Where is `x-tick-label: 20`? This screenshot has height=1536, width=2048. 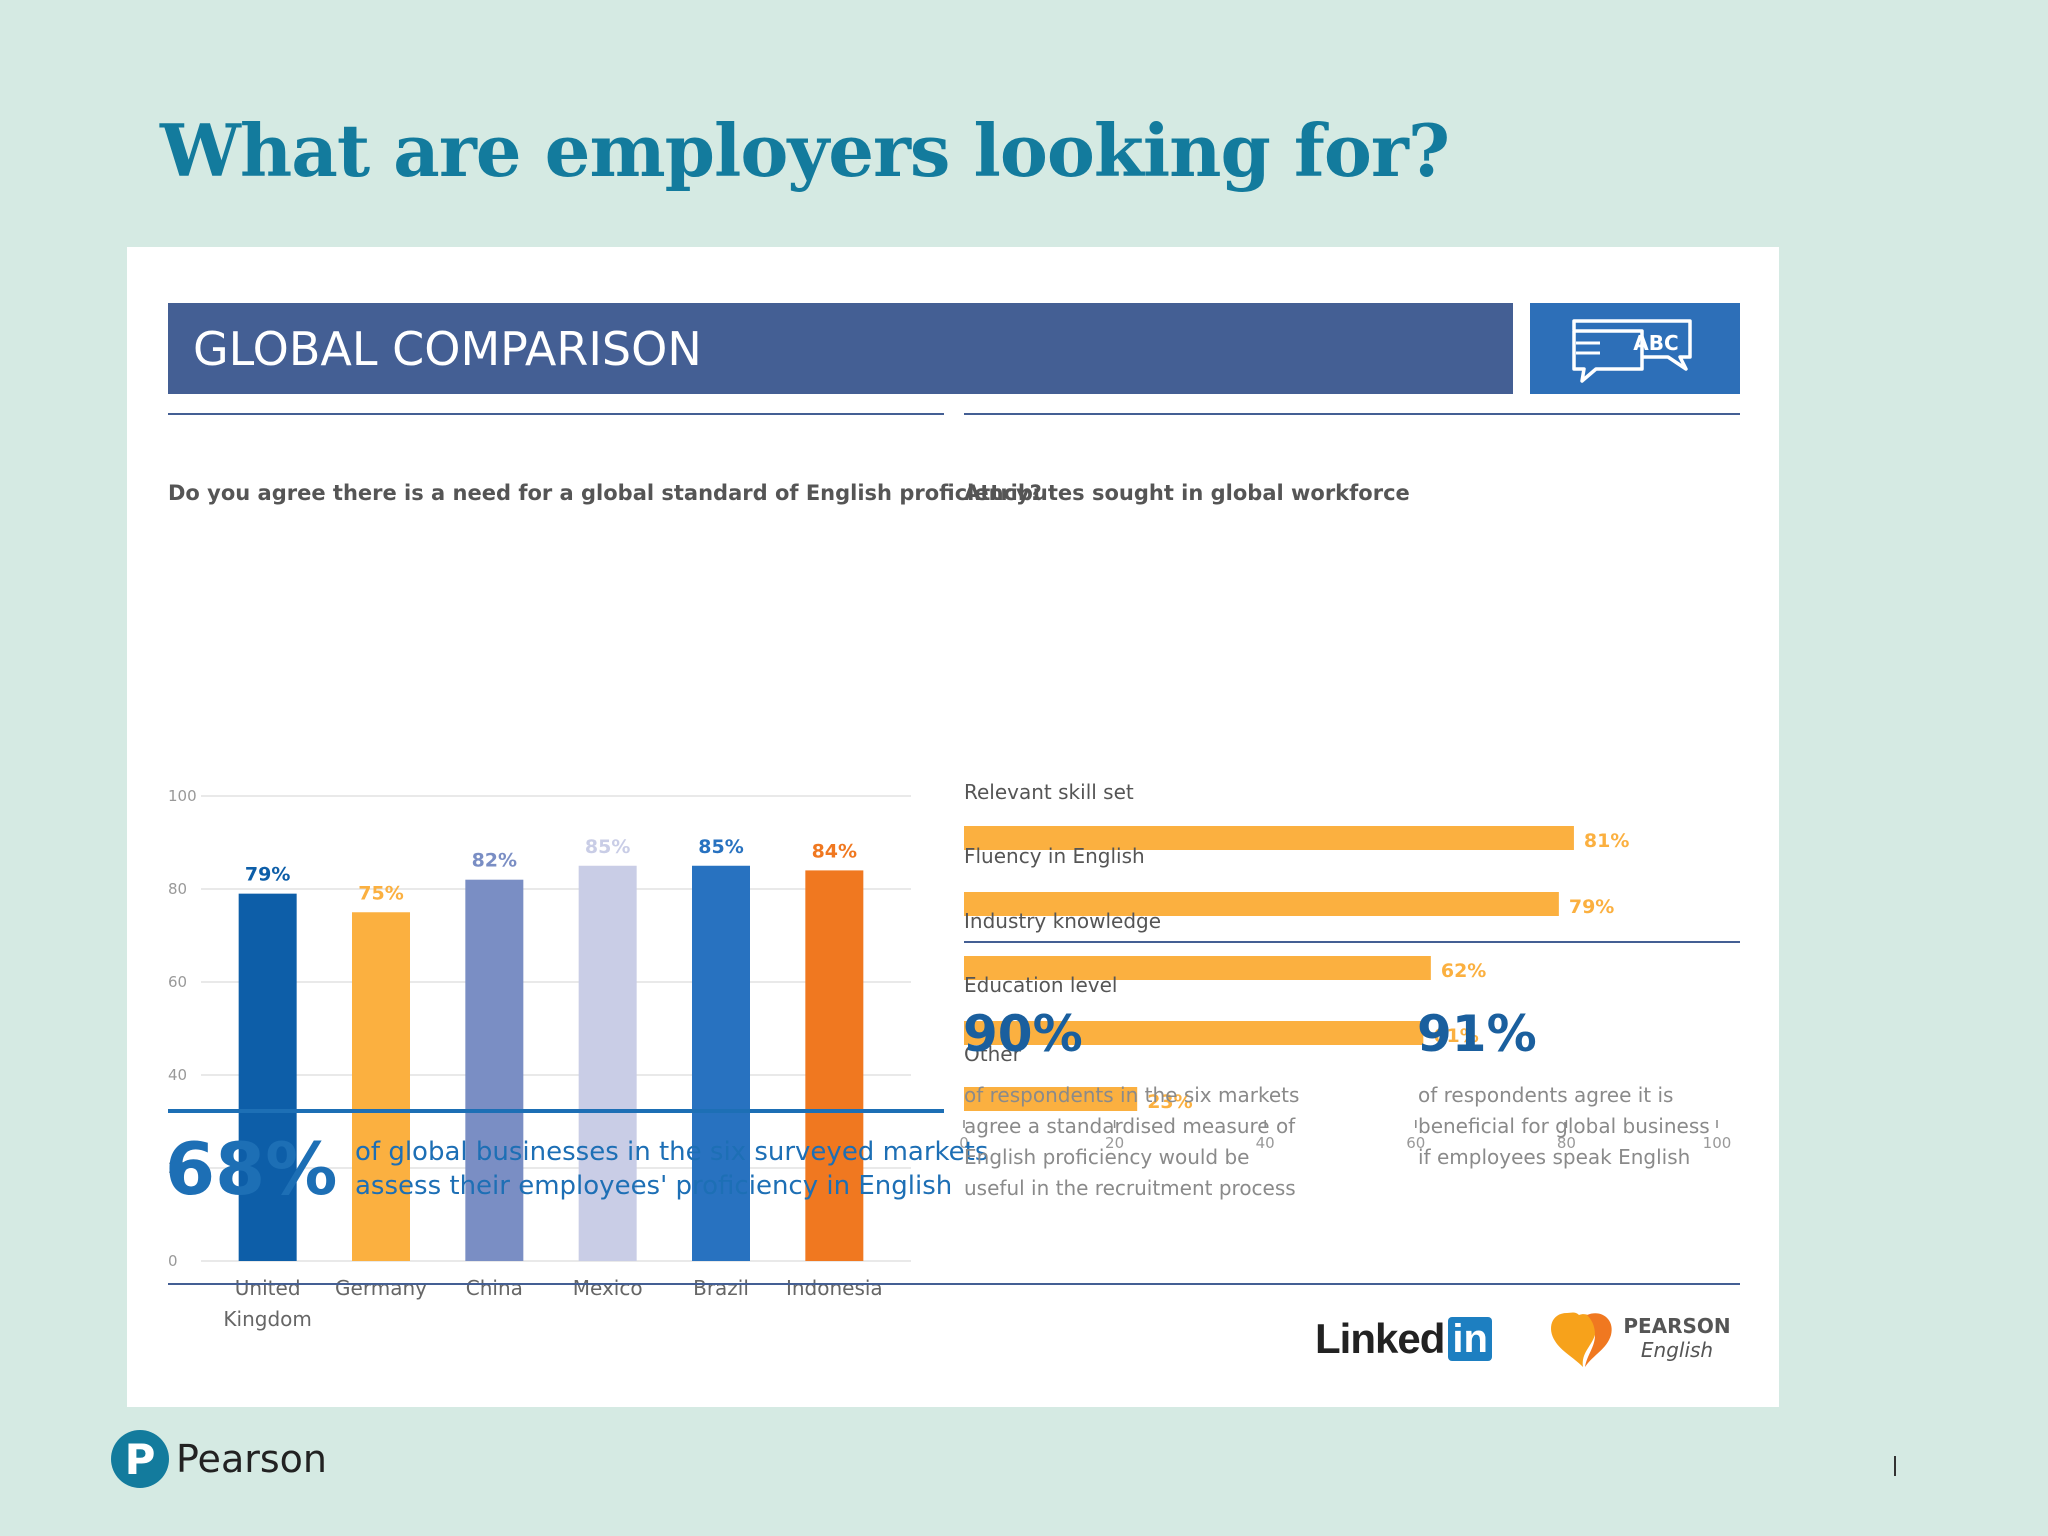 x-tick-label: 20 is located at coordinates (1114, 1143).